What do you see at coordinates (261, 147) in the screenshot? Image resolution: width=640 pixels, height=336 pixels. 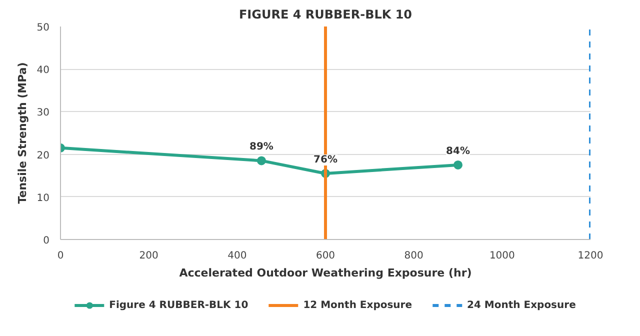 I see `annotation: 89%` at bounding box center [261, 147].